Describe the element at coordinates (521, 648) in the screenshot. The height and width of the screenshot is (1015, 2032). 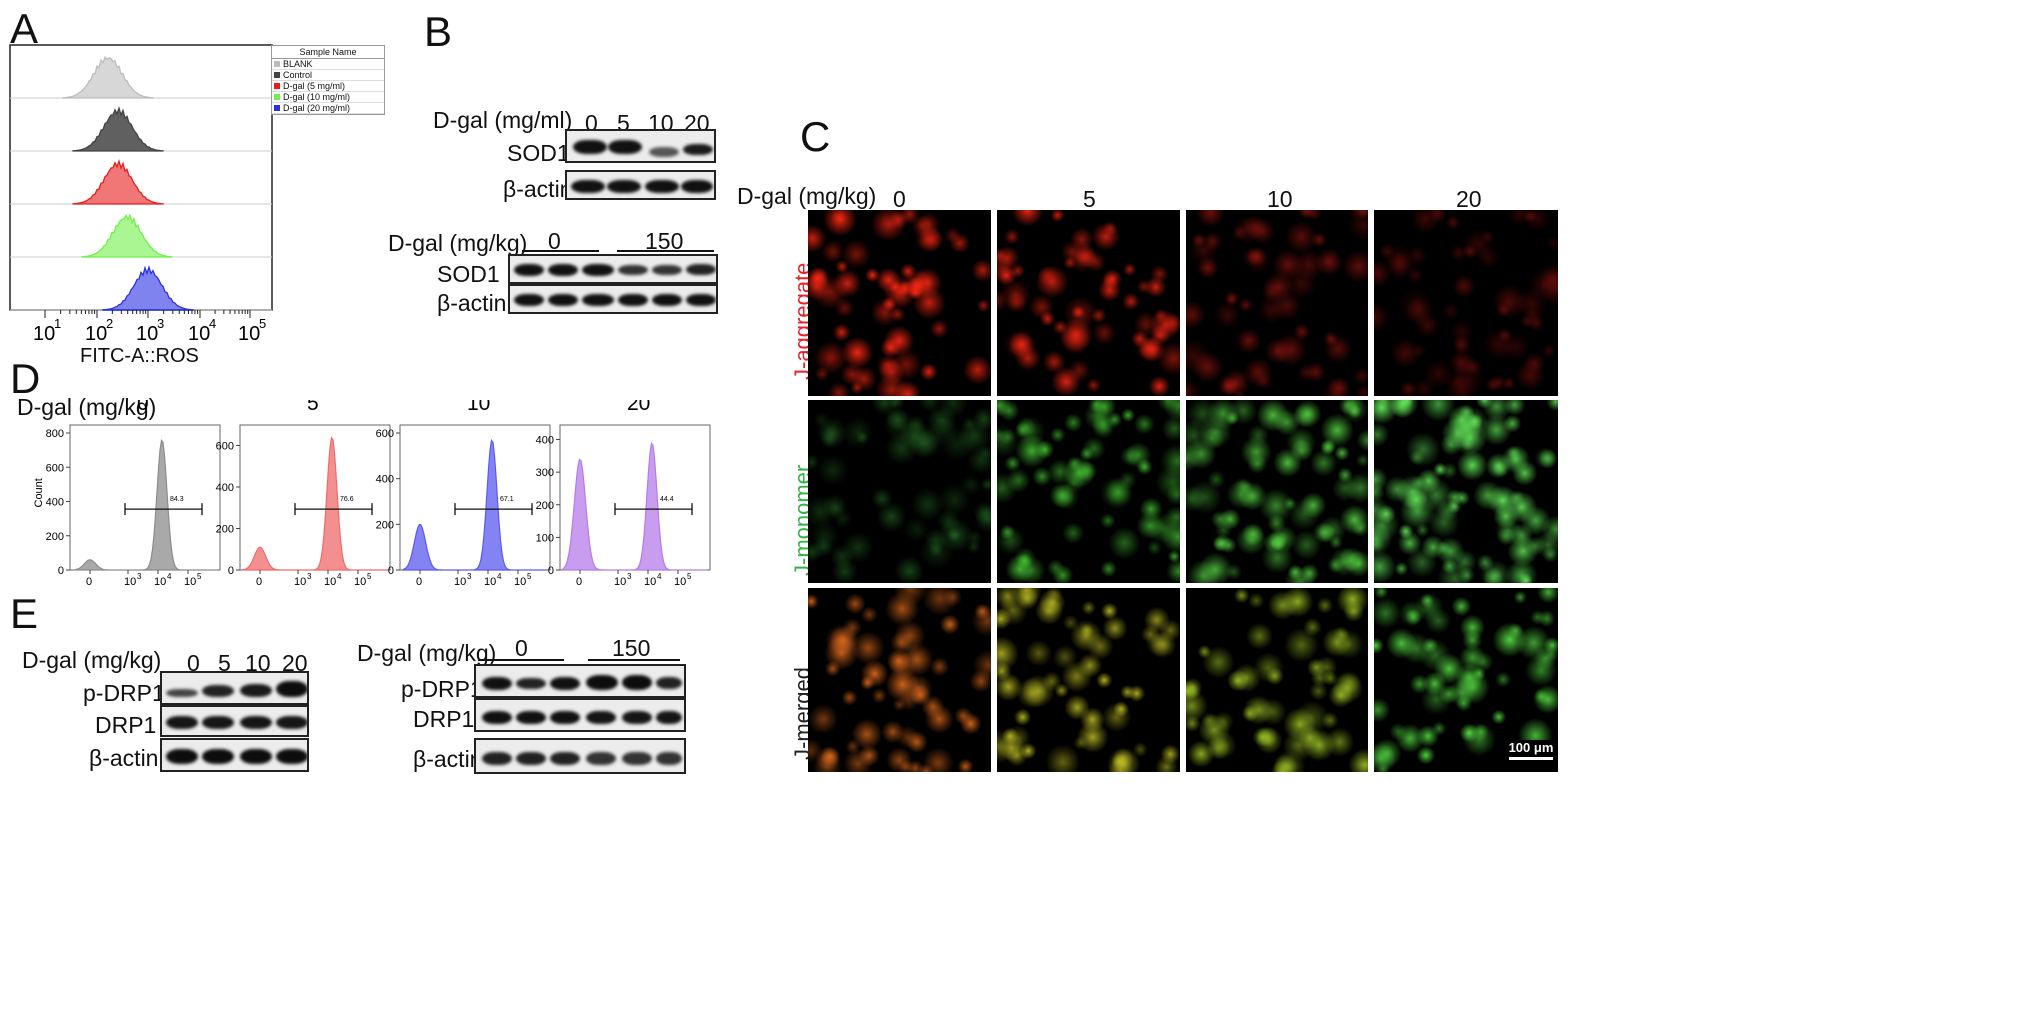
I see `e-group-0: 0` at that location.